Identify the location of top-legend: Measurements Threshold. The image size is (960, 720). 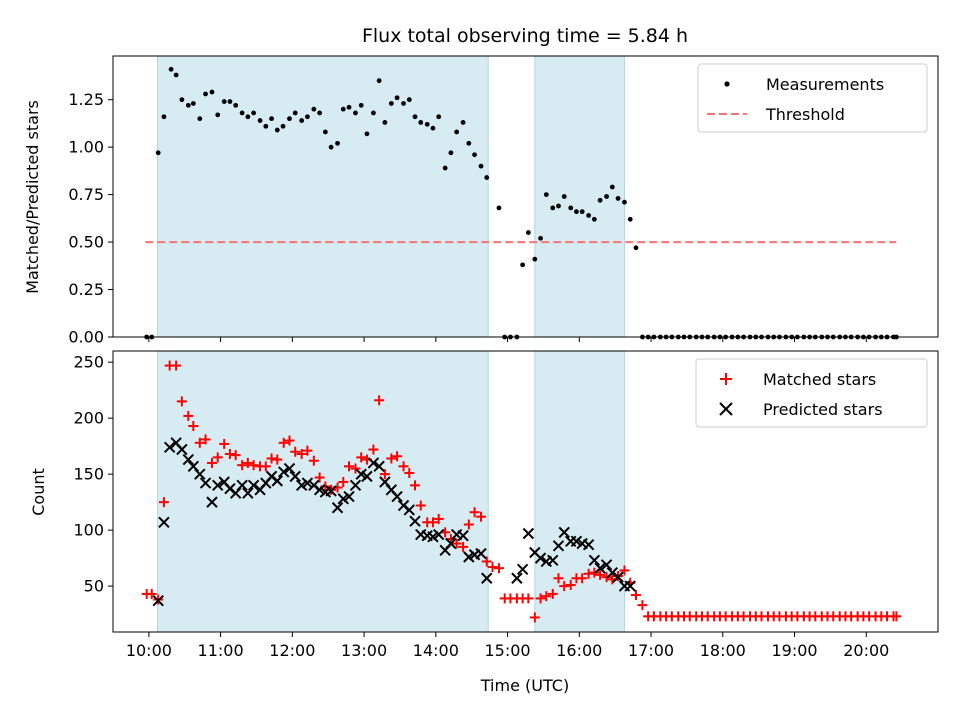
(812, 98).